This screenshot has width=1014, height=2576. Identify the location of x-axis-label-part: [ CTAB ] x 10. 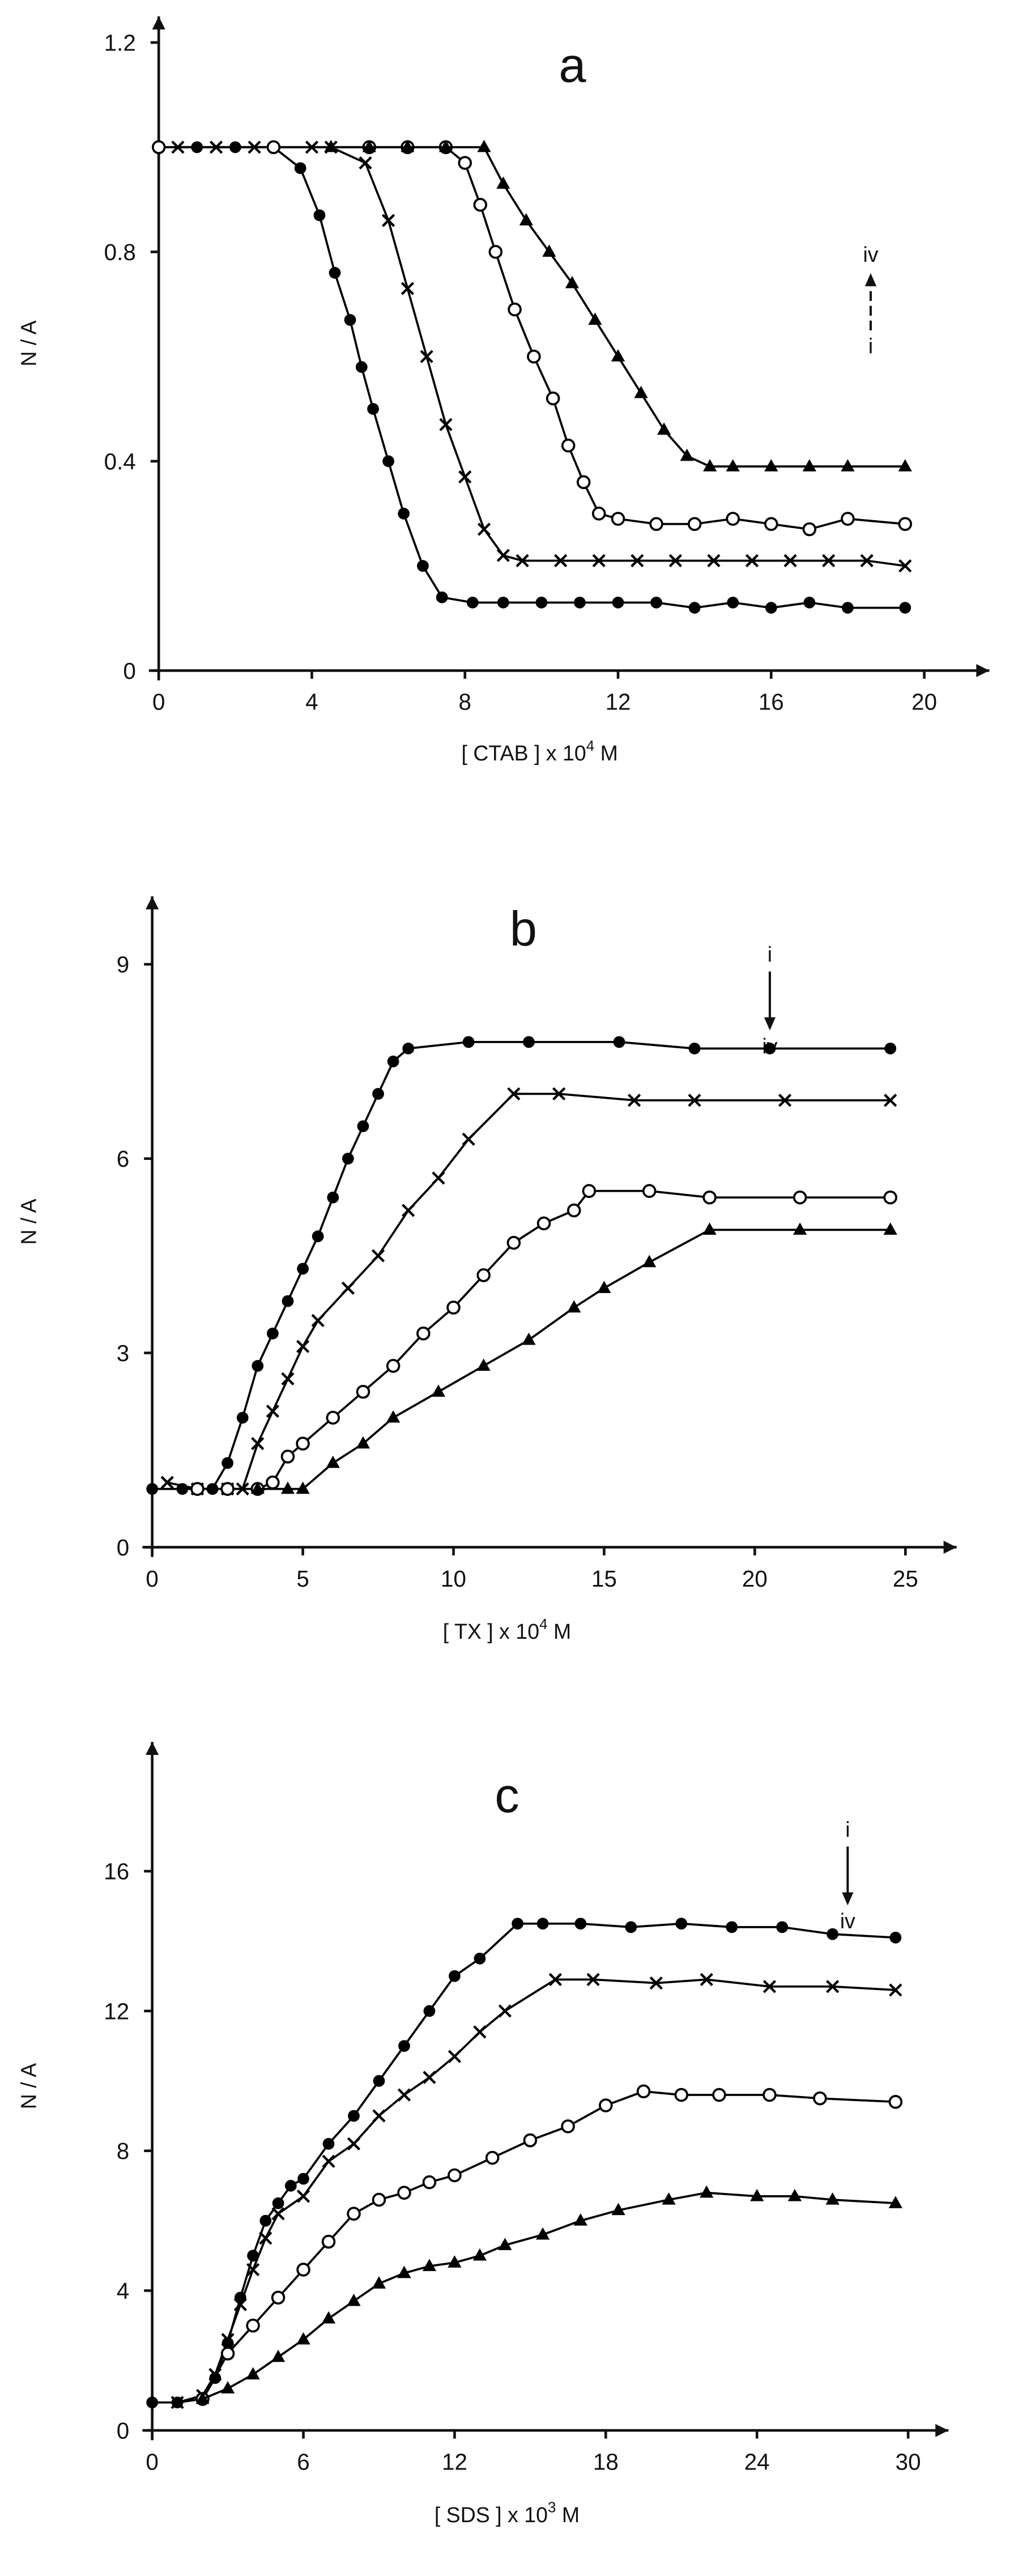
(524, 753).